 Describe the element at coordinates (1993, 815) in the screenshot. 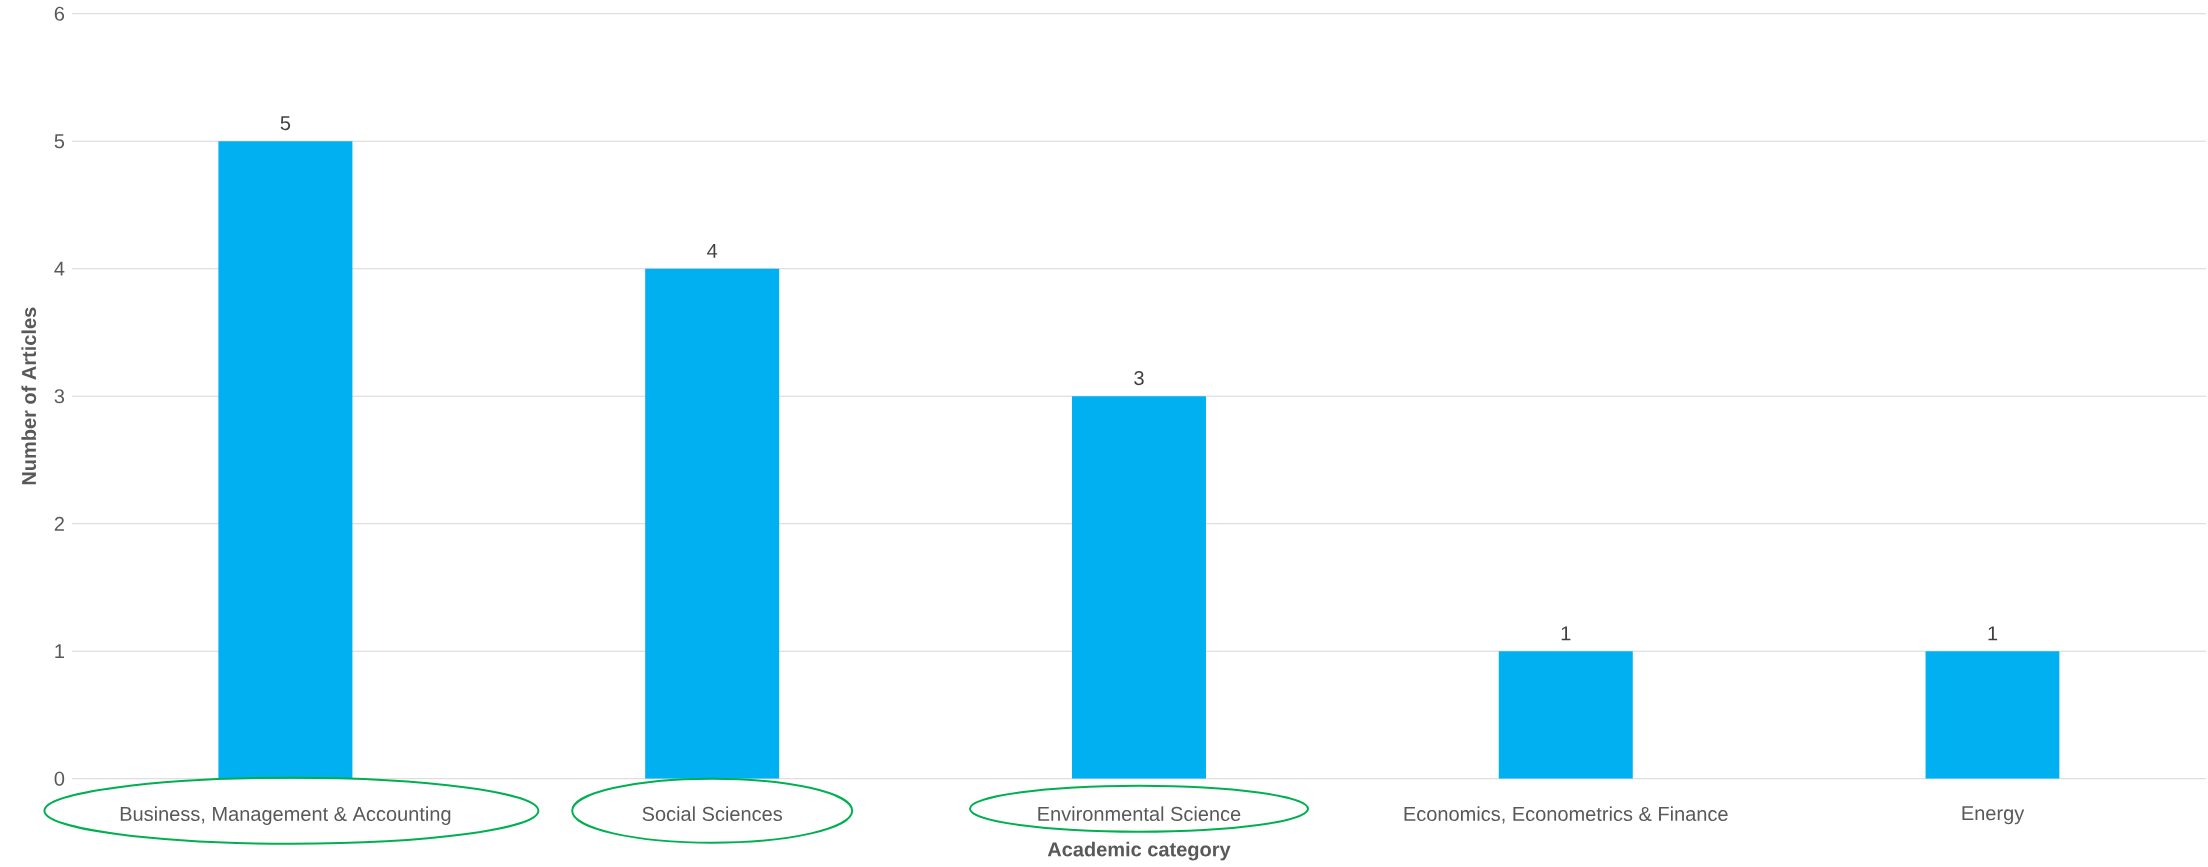

I see `x-tick-label: Energy` at that location.